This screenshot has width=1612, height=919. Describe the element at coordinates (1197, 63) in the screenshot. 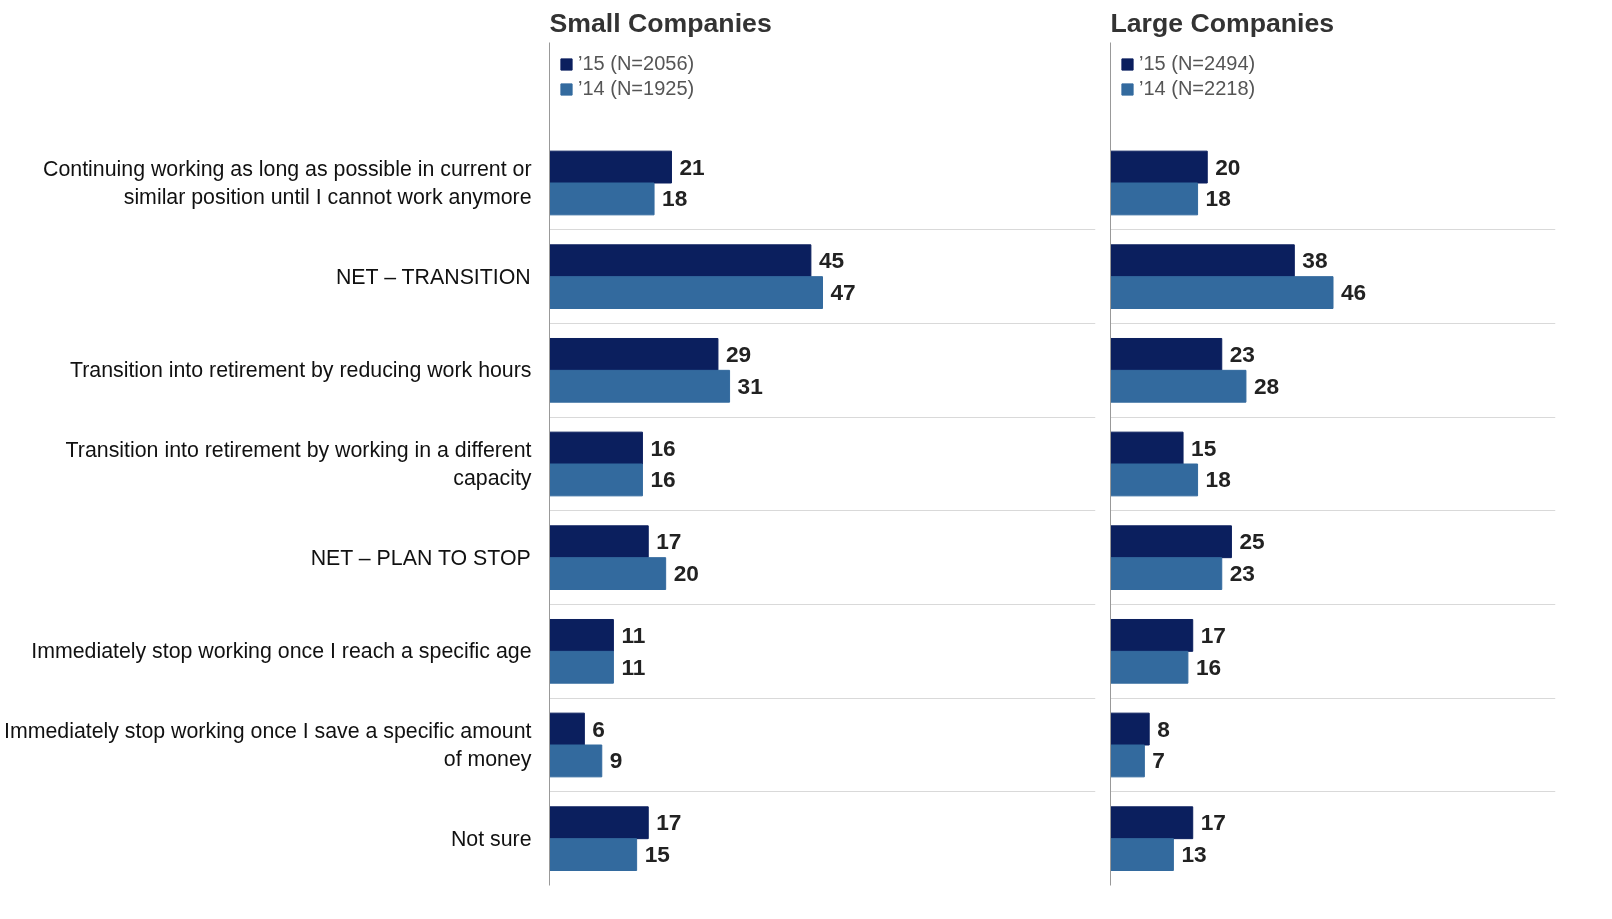

I see `legend-label: ’15 (N=2494)` at that location.